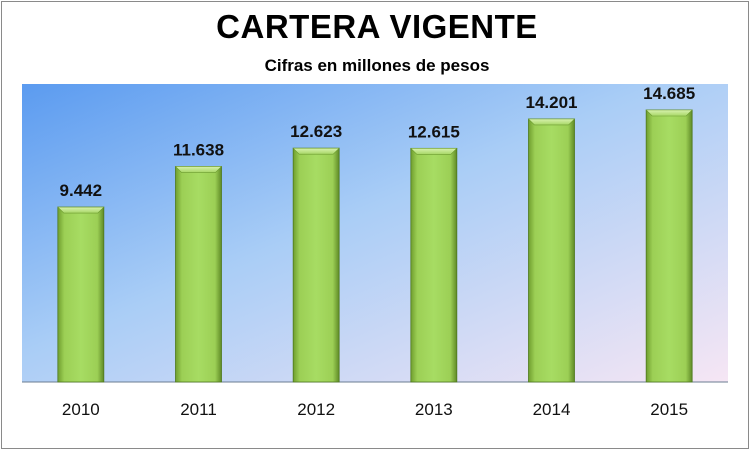  Describe the element at coordinates (552, 102) in the screenshot. I see `data-label-2014: 14.201` at that location.